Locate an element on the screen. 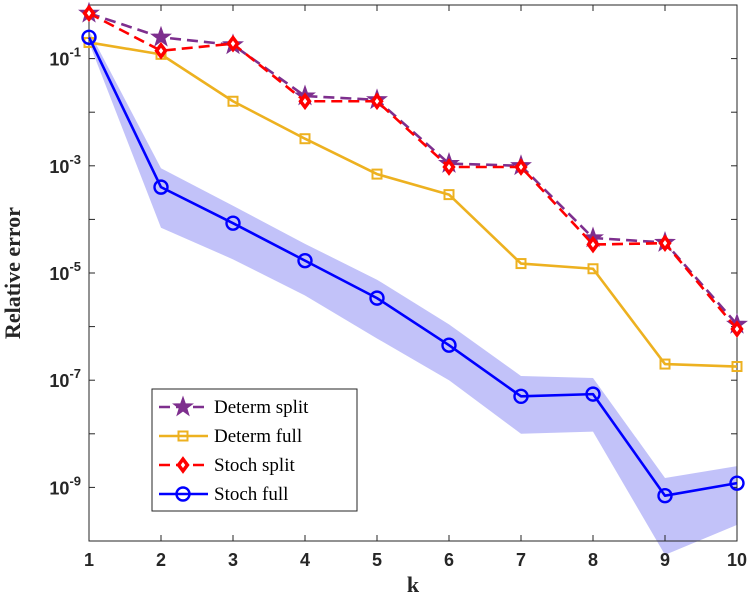 Image resolution: width=753 pixels, height=595 pixels. point-stoch-split-k7-hole is located at coordinates (521, 166).